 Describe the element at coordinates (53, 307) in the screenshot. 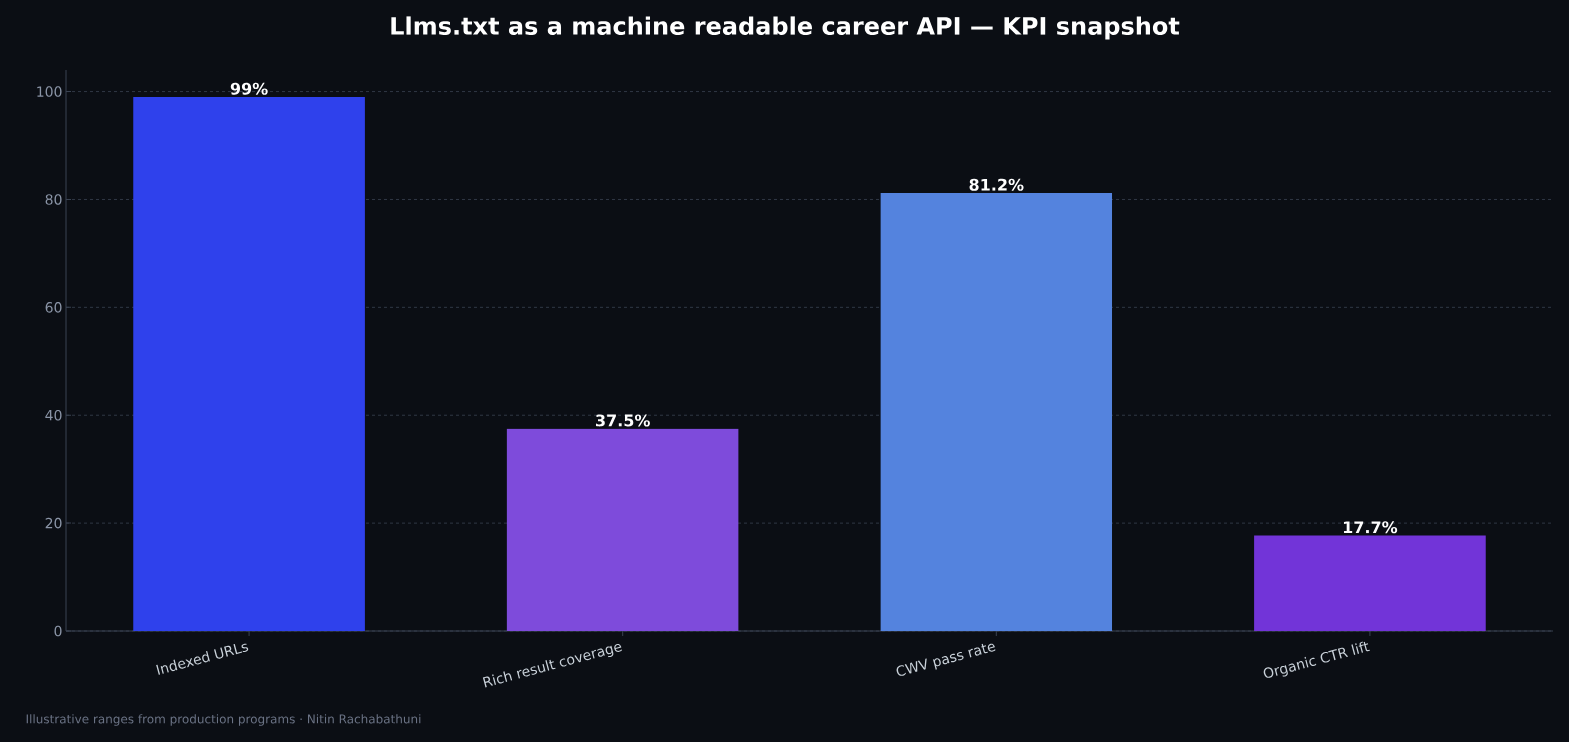

I see `y-tick-label: 60` at that location.